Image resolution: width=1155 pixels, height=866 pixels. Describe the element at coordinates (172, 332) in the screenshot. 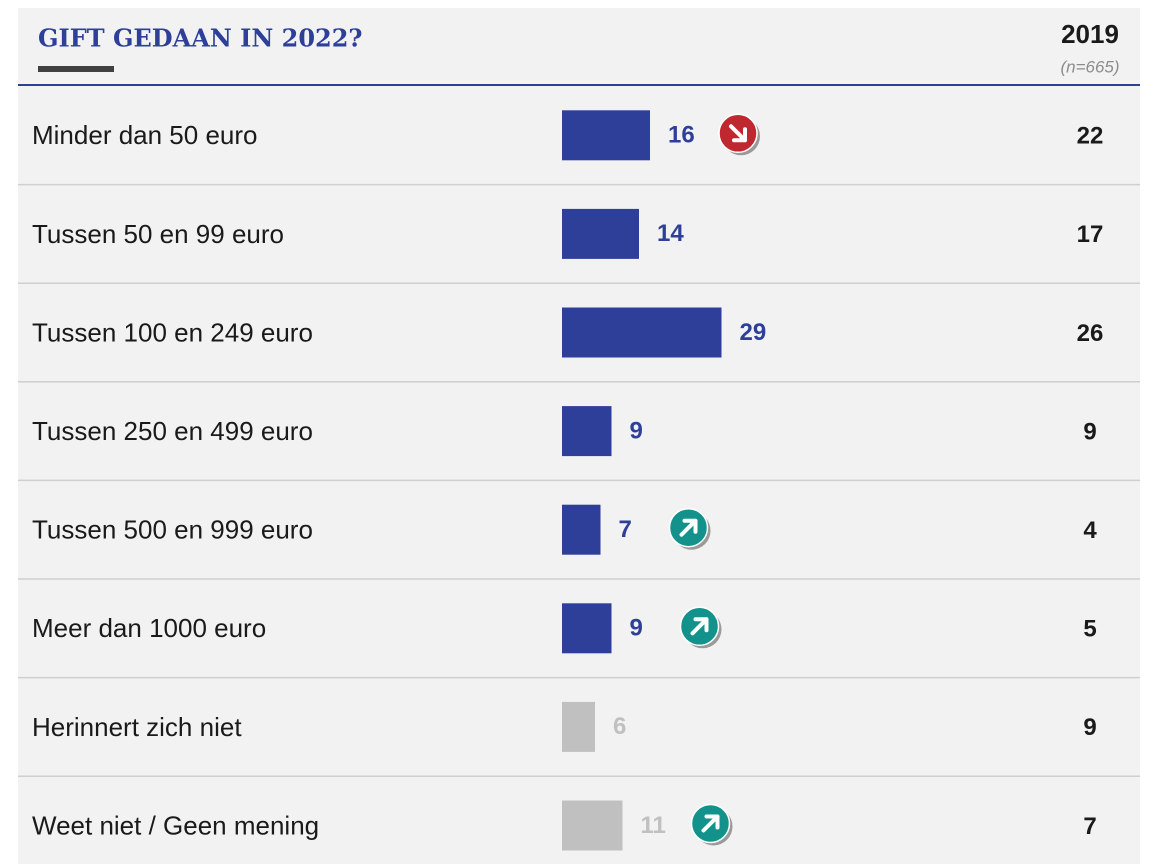

I see `category-label: Tussen 100 en 249 euro` at that location.